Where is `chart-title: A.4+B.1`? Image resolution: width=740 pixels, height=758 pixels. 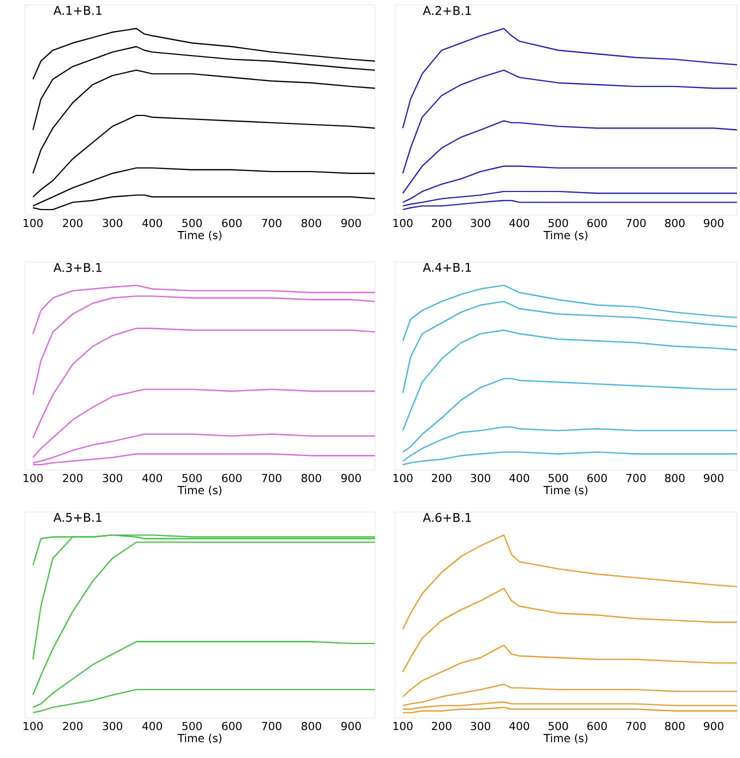 chart-title: A.4+B.1 is located at coordinates (446, 267).